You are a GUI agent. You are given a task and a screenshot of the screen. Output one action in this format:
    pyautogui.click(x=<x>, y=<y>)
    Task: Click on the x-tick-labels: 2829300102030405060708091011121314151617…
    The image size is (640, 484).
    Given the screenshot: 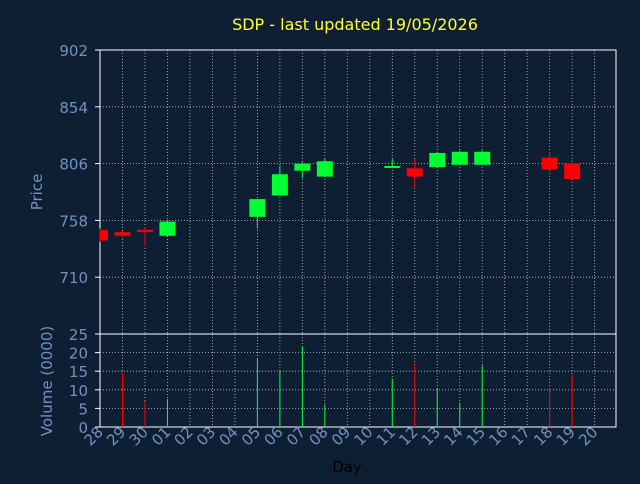 What is the action you would take?
    pyautogui.click(x=341, y=436)
    